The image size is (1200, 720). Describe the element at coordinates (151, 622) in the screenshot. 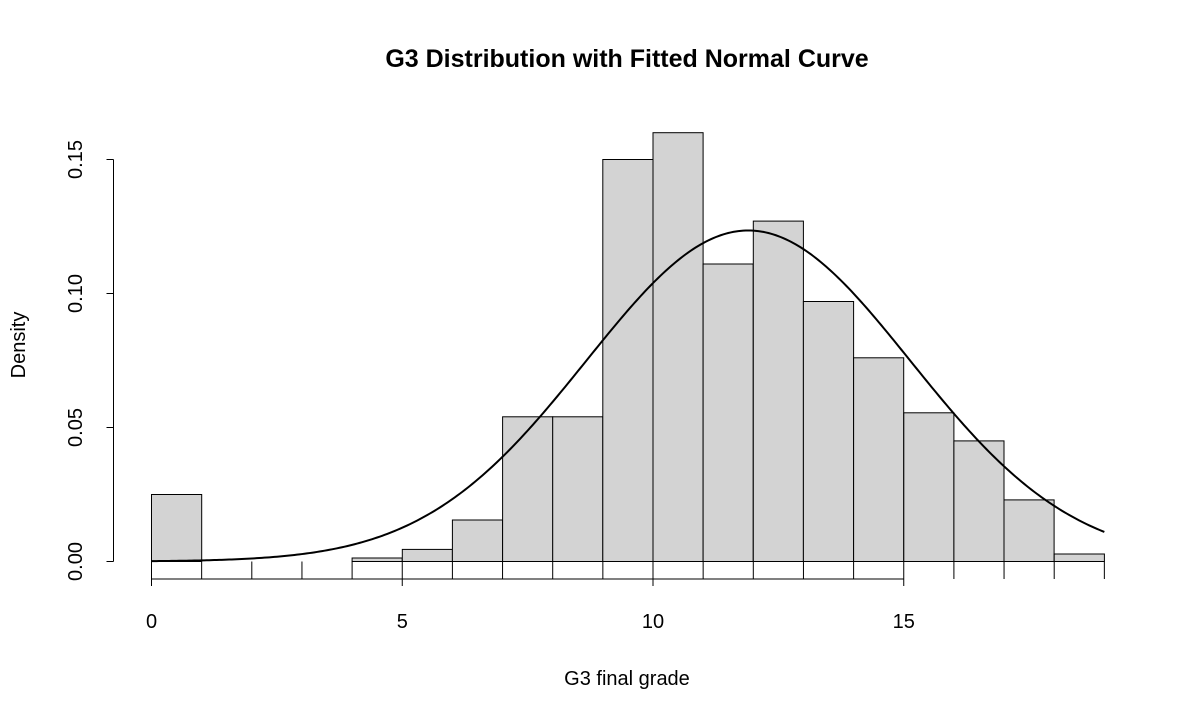

I see `x-tick-label: 0` at that location.